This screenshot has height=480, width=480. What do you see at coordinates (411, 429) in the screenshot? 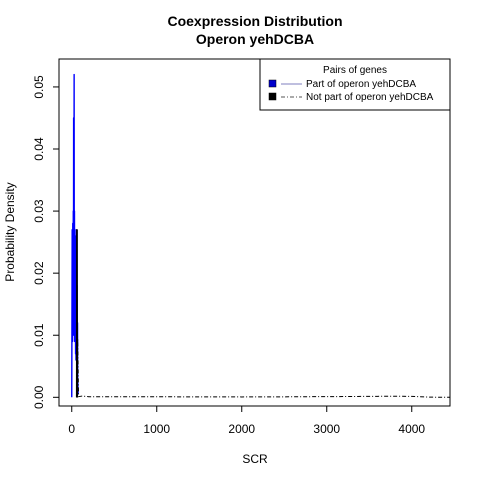
I see `x-tick-label: 4000` at bounding box center [411, 429].